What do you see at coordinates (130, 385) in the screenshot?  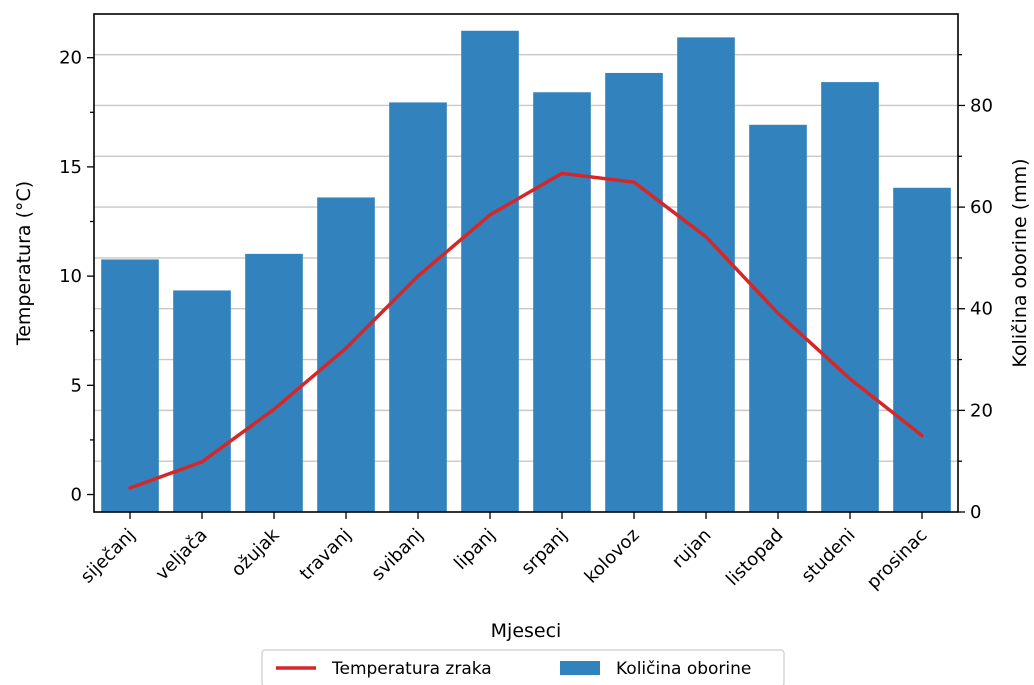 I see `bar-siječanj` at bounding box center [130, 385].